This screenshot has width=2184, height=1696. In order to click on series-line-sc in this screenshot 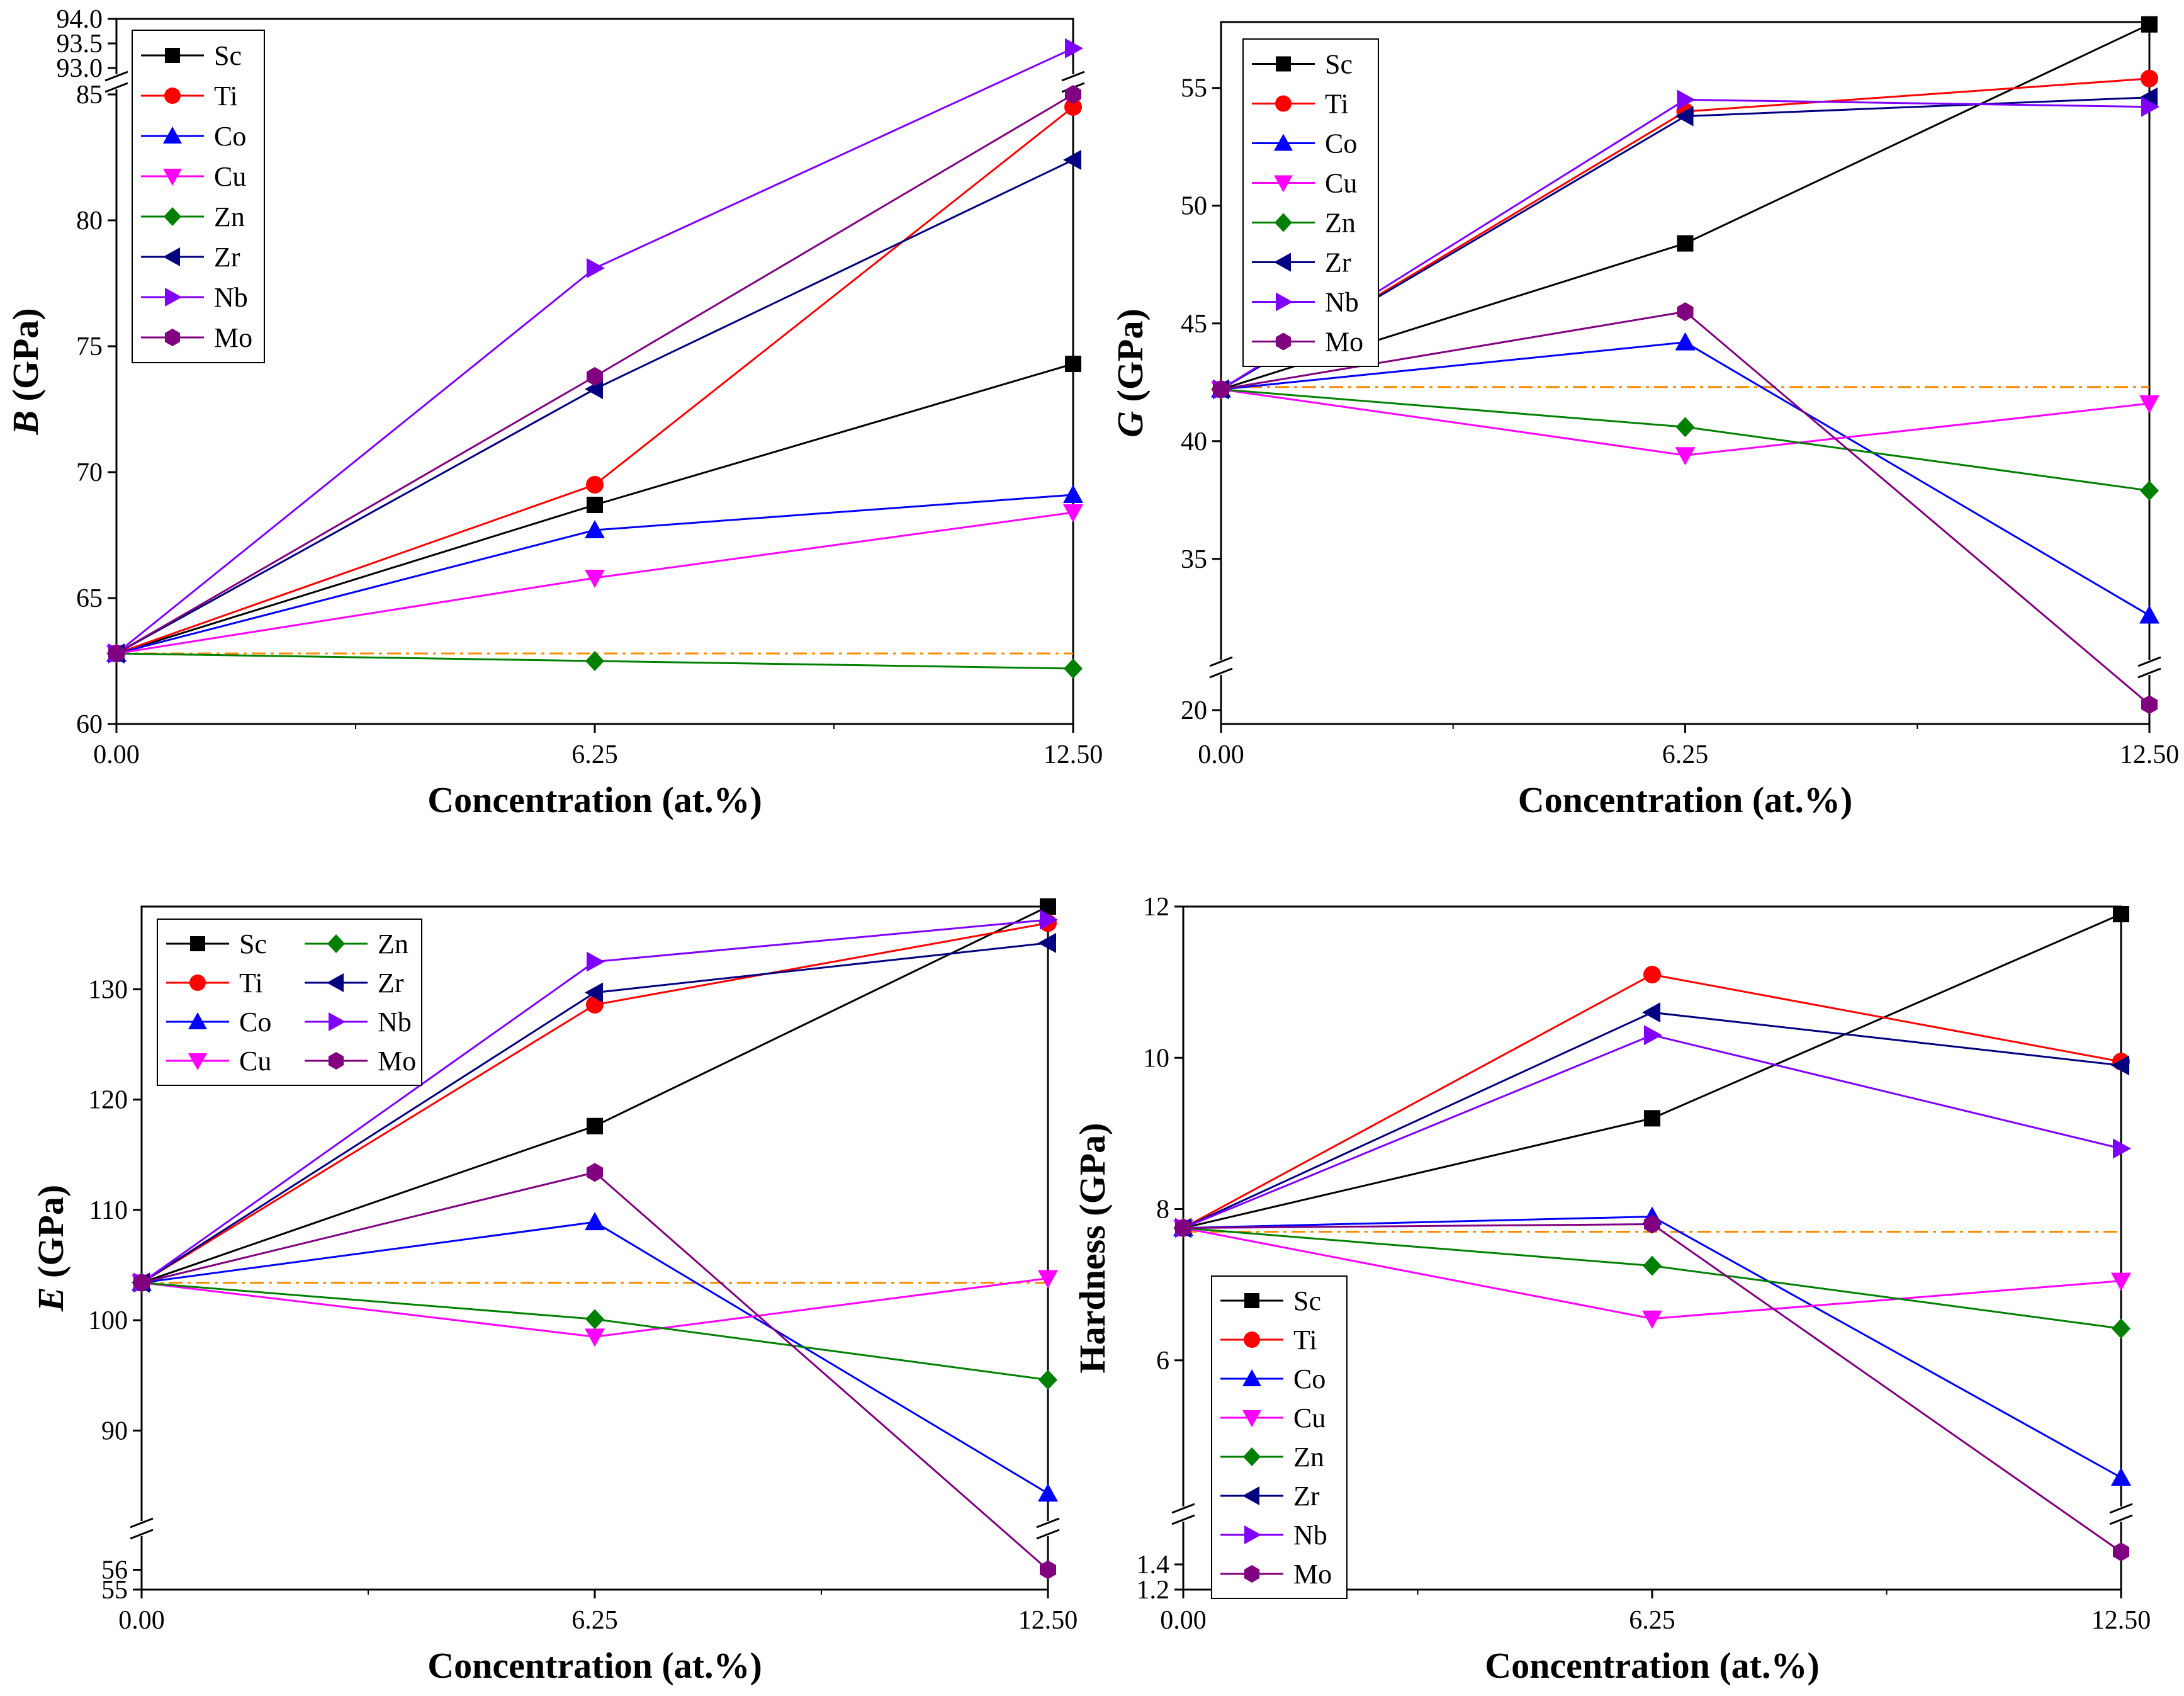, I will do `click(1652, 1071)`.